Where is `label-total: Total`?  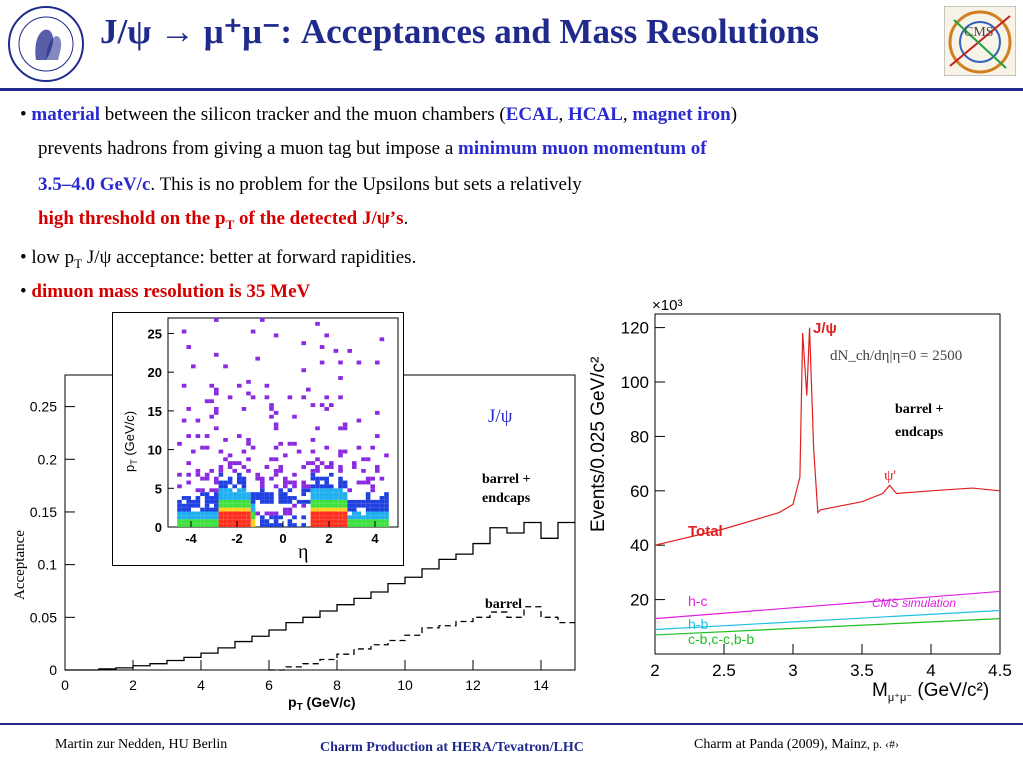 label-total: Total is located at coordinates (705, 531).